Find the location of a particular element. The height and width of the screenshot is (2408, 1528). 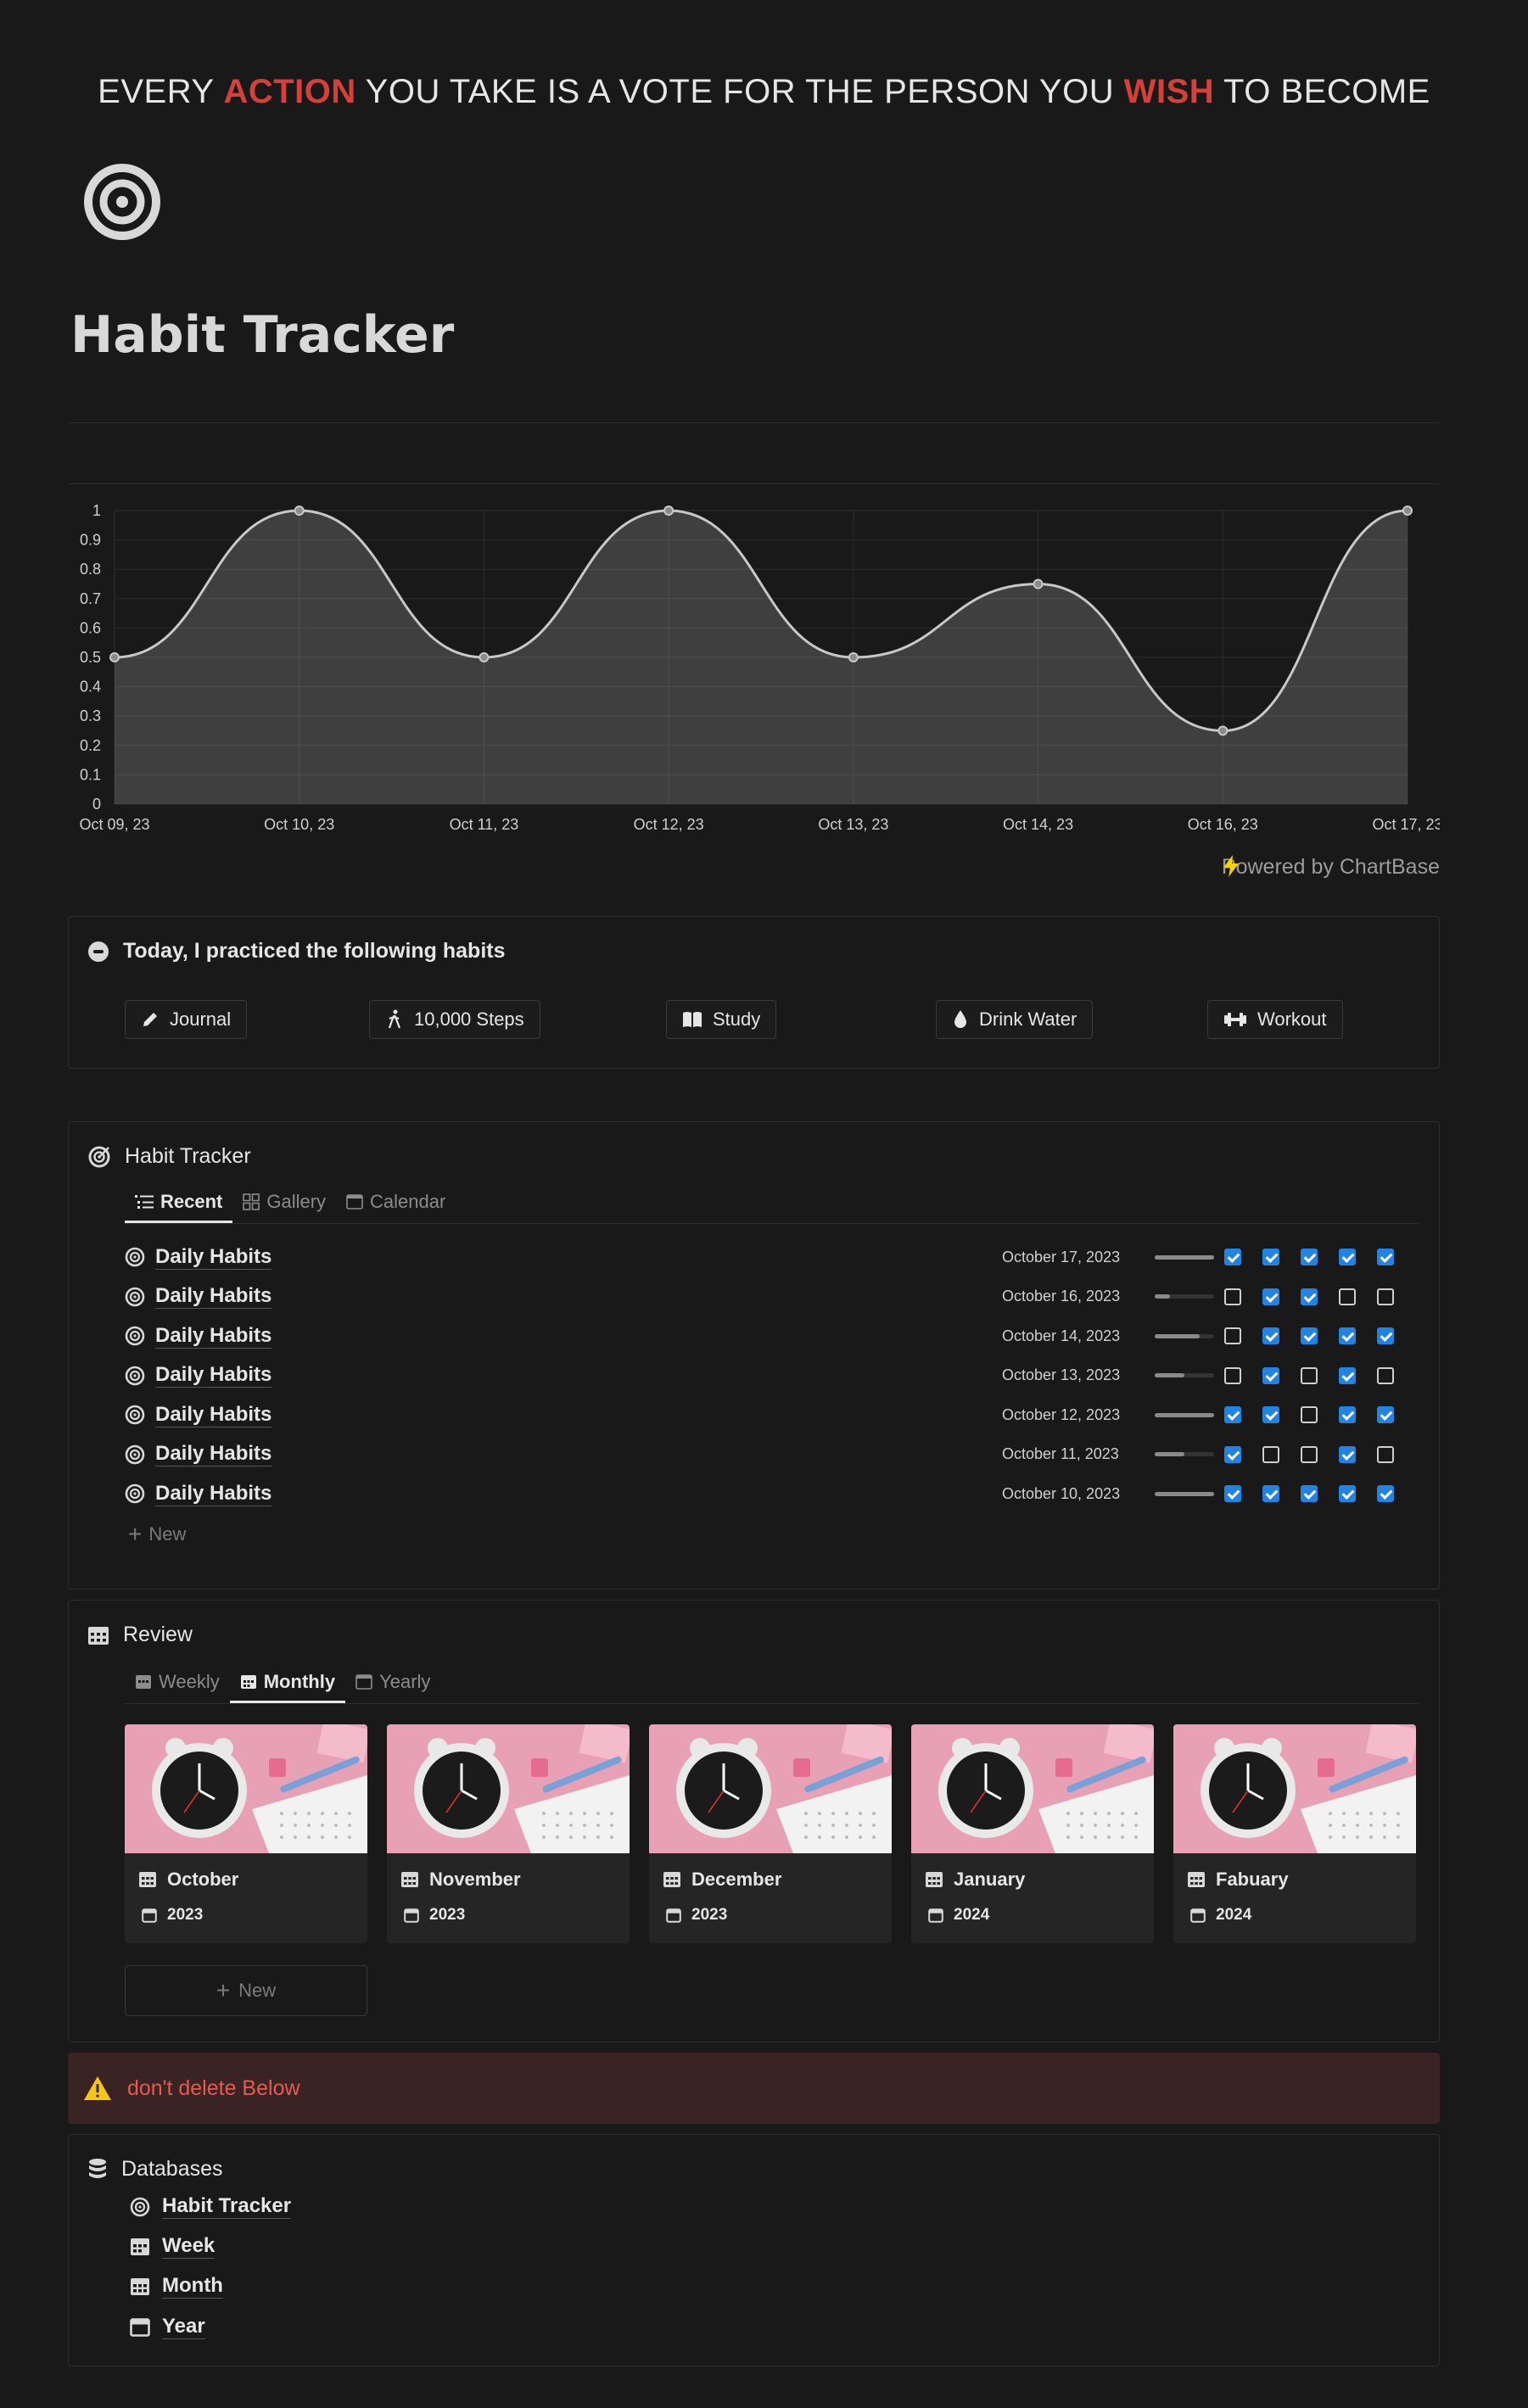

tab-gallery: Gallery is located at coordinates (284, 1202).